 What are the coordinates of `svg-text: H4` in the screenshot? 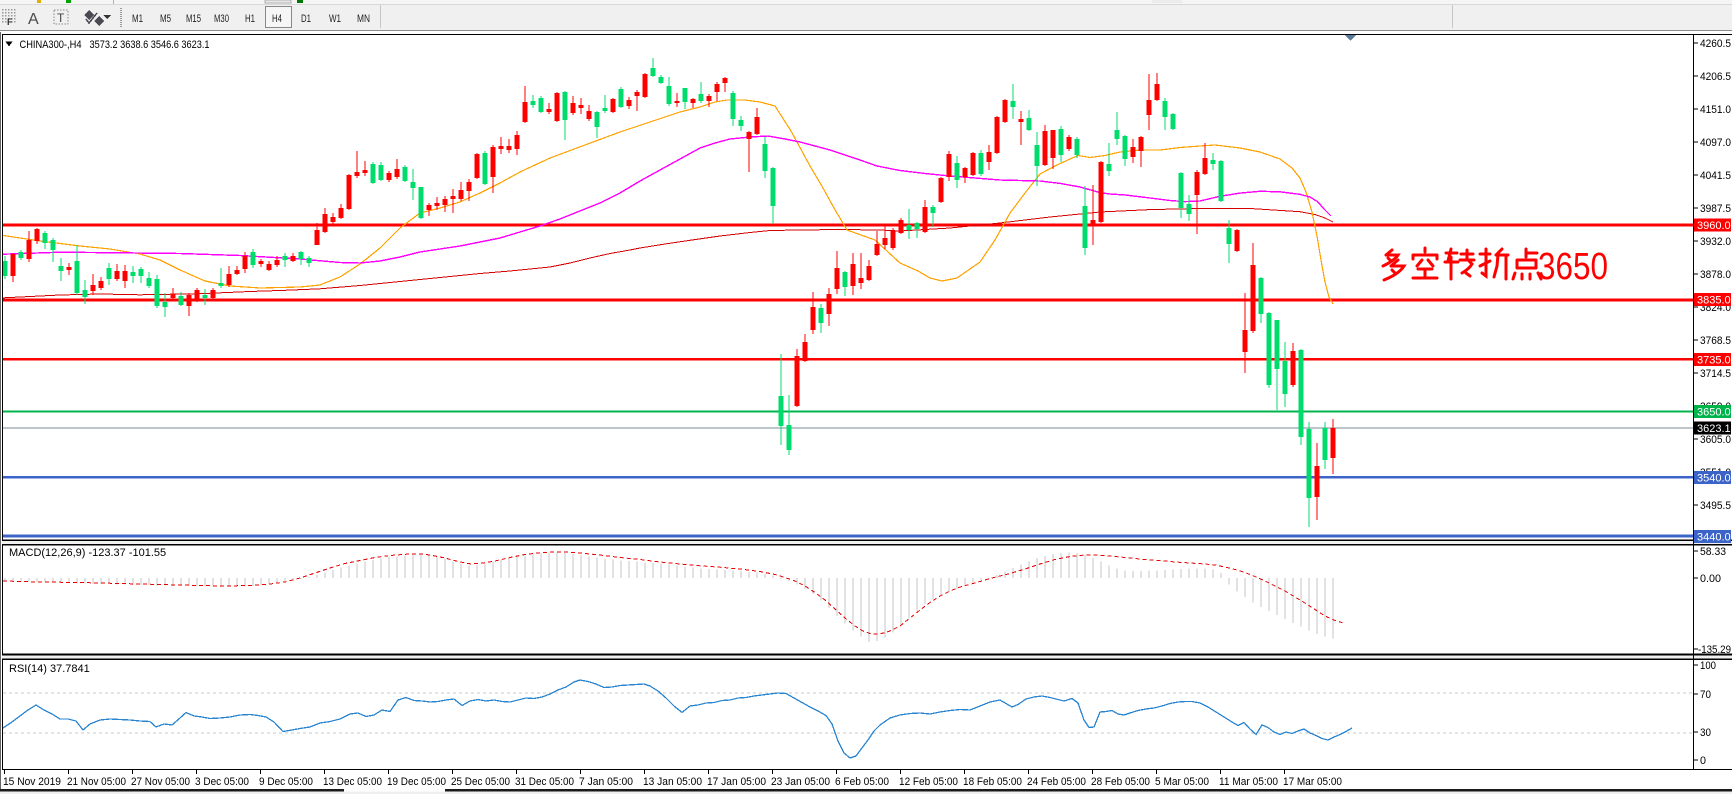 It's located at (277, 19).